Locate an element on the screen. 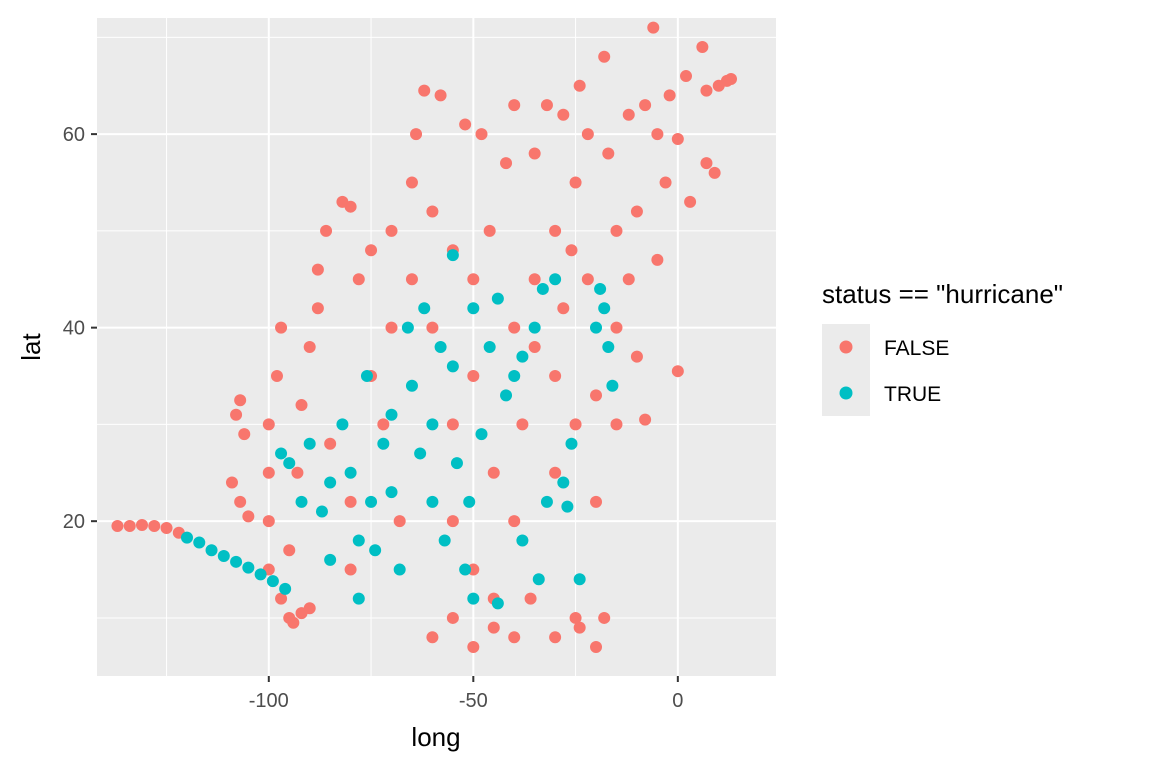 This screenshot has height=768, width=1152. legend-key-false is located at coordinates (846, 347).